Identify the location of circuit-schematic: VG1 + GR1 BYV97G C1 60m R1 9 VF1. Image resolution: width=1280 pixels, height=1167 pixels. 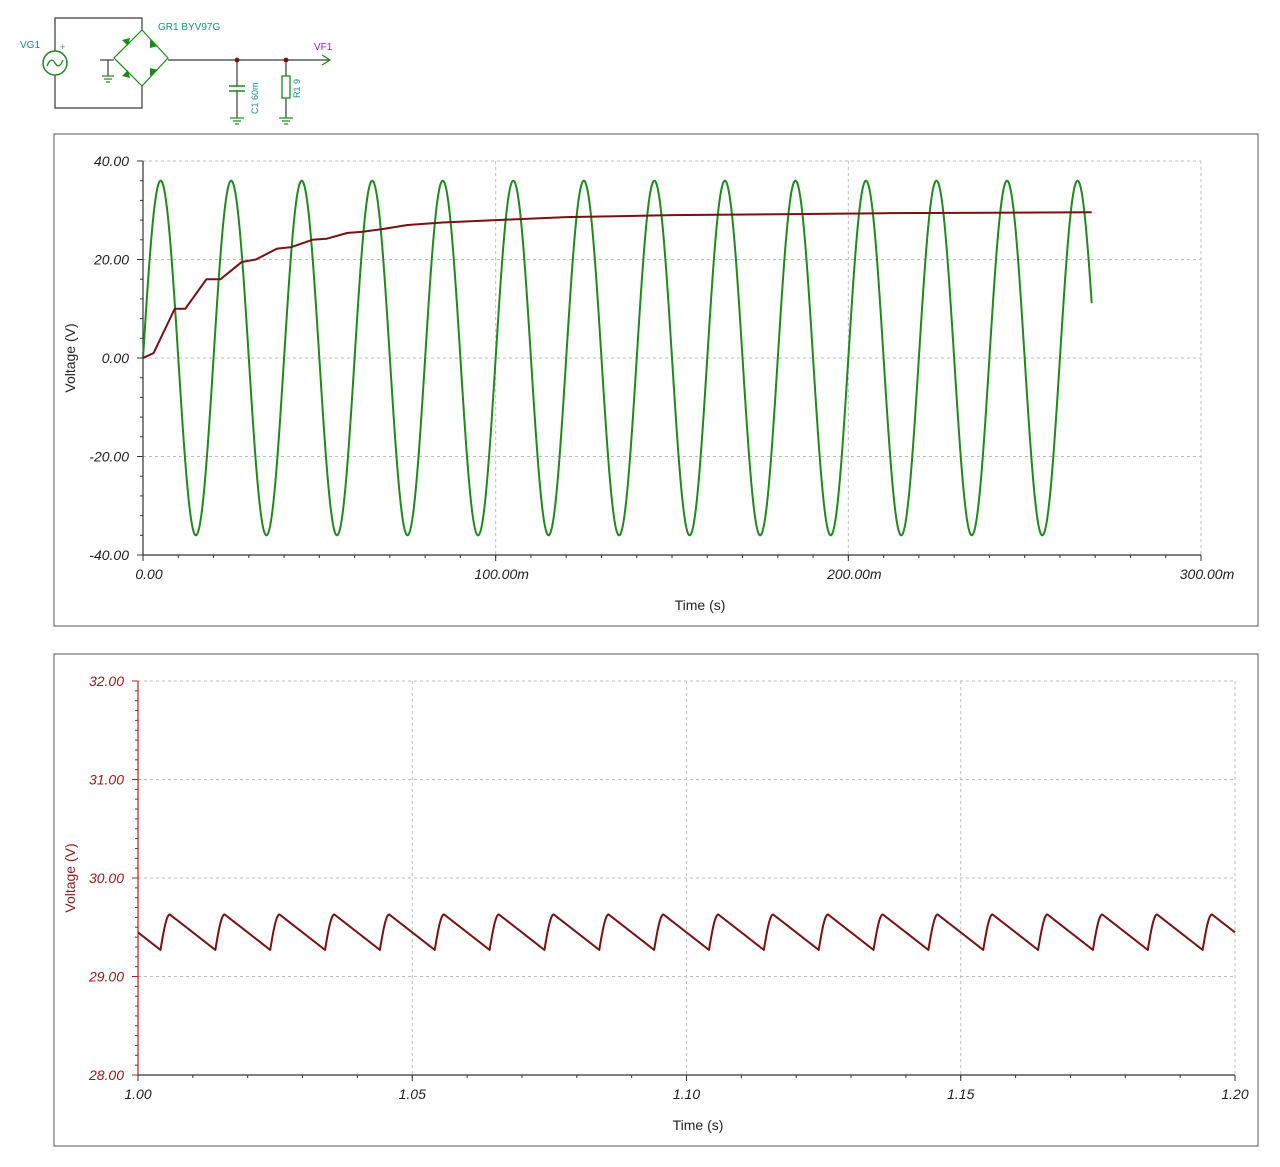
(176, 71).